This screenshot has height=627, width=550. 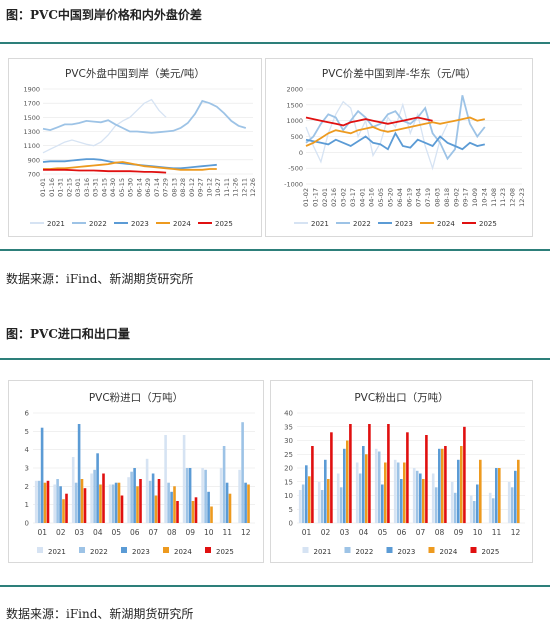 I want to click on x-tick-label: 11-26, so click(x=236, y=187).